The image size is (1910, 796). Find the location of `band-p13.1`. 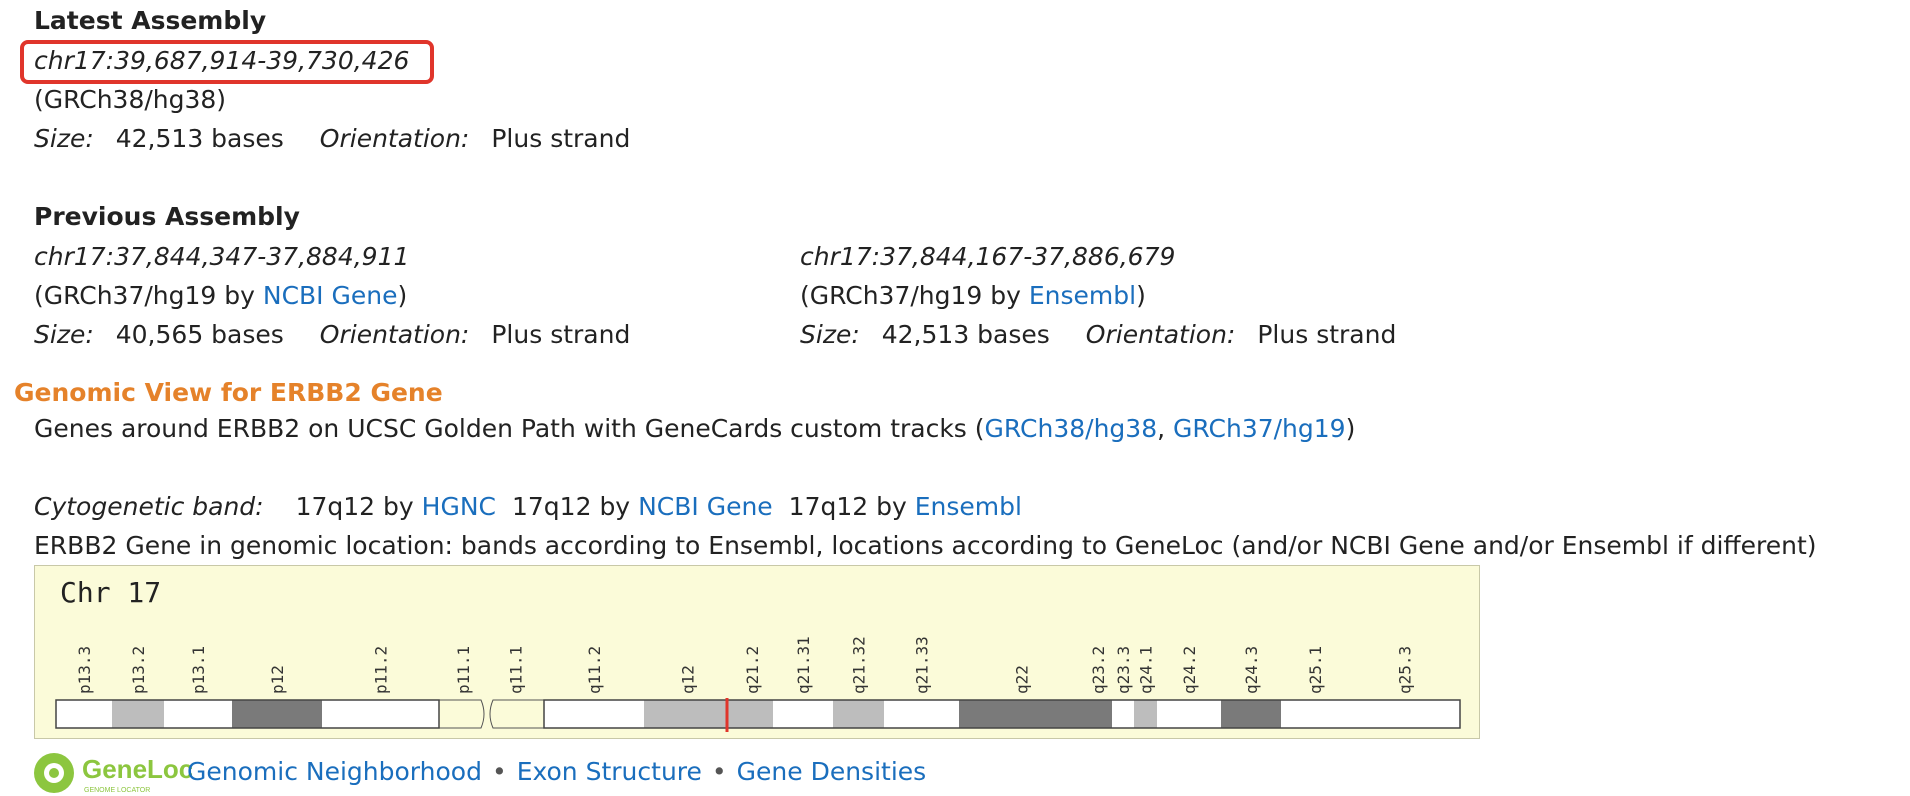

band-p13.1 is located at coordinates (198, 714).